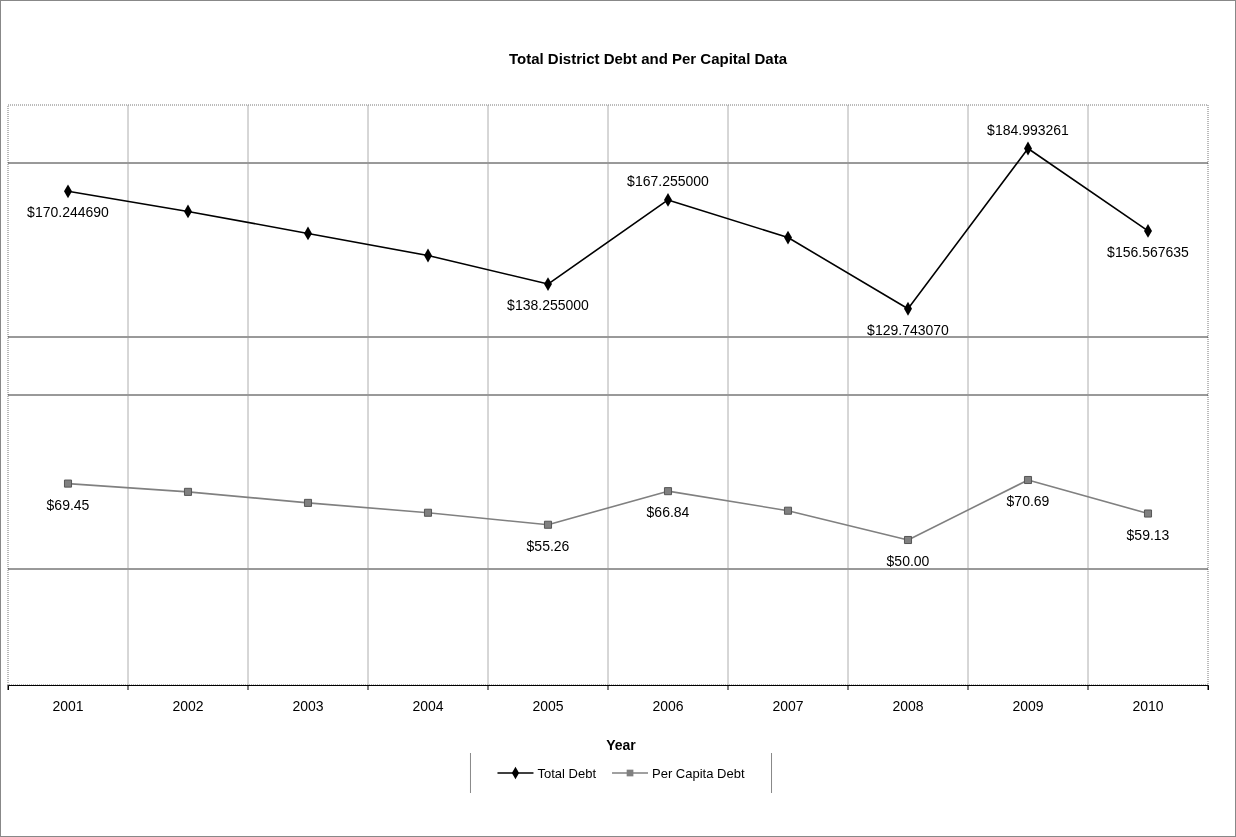 This screenshot has height=837, width=1236. Describe the element at coordinates (1148, 251) in the screenshot. I see `data-label: $156.567635` at that location.